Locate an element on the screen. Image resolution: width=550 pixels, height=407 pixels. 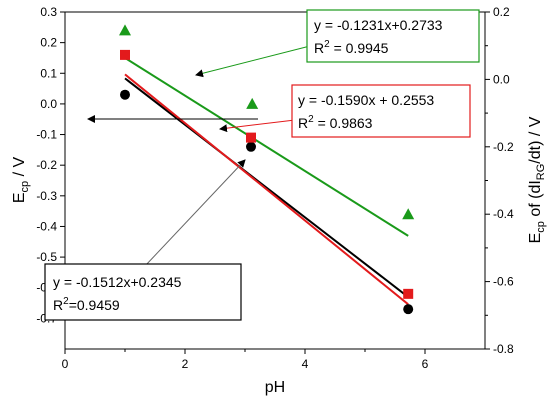
black-callout-arrow is located at coordinates (195, 213).